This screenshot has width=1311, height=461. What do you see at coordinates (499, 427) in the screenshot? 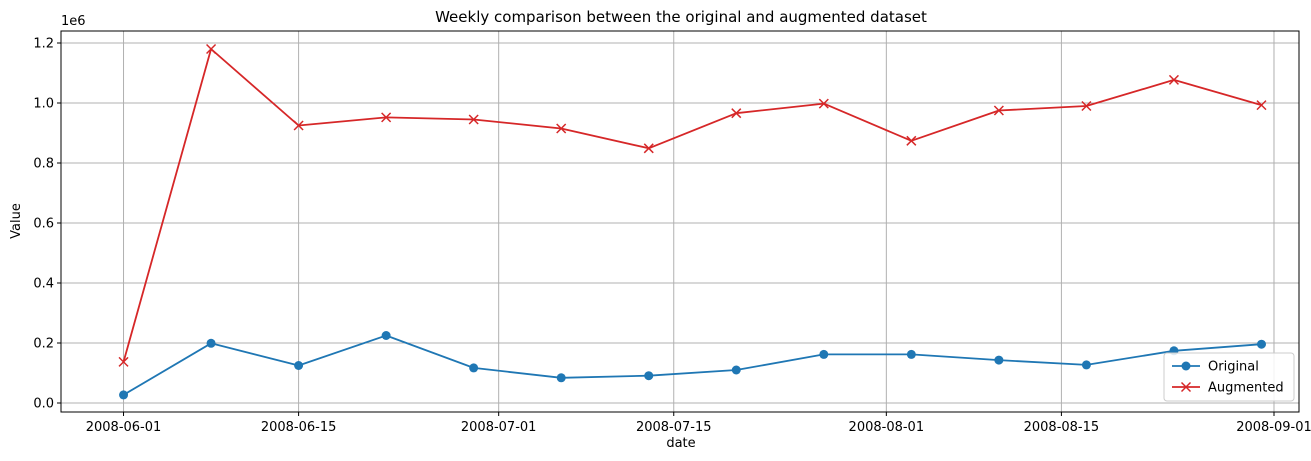
I see `x-tick-label: 2008-07-01` at bounding box center [499, 427].